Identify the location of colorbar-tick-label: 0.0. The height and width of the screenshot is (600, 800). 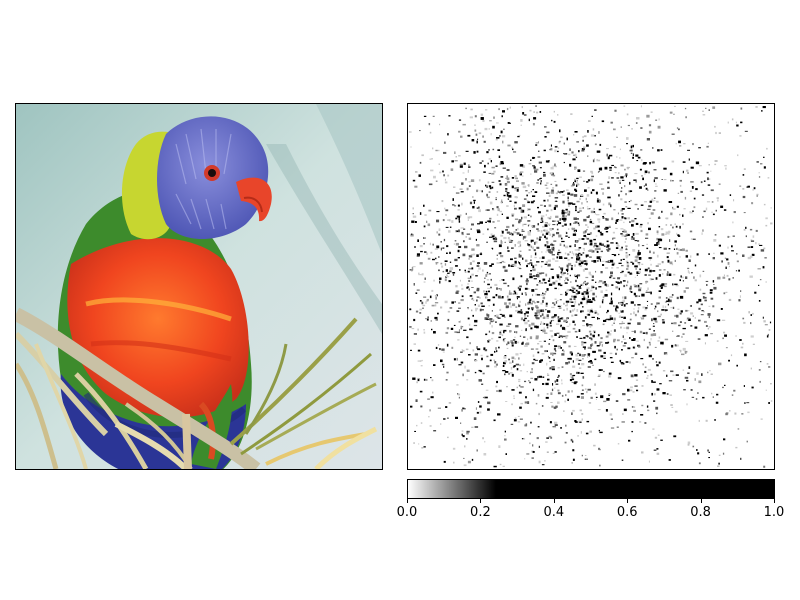
(407, 512).